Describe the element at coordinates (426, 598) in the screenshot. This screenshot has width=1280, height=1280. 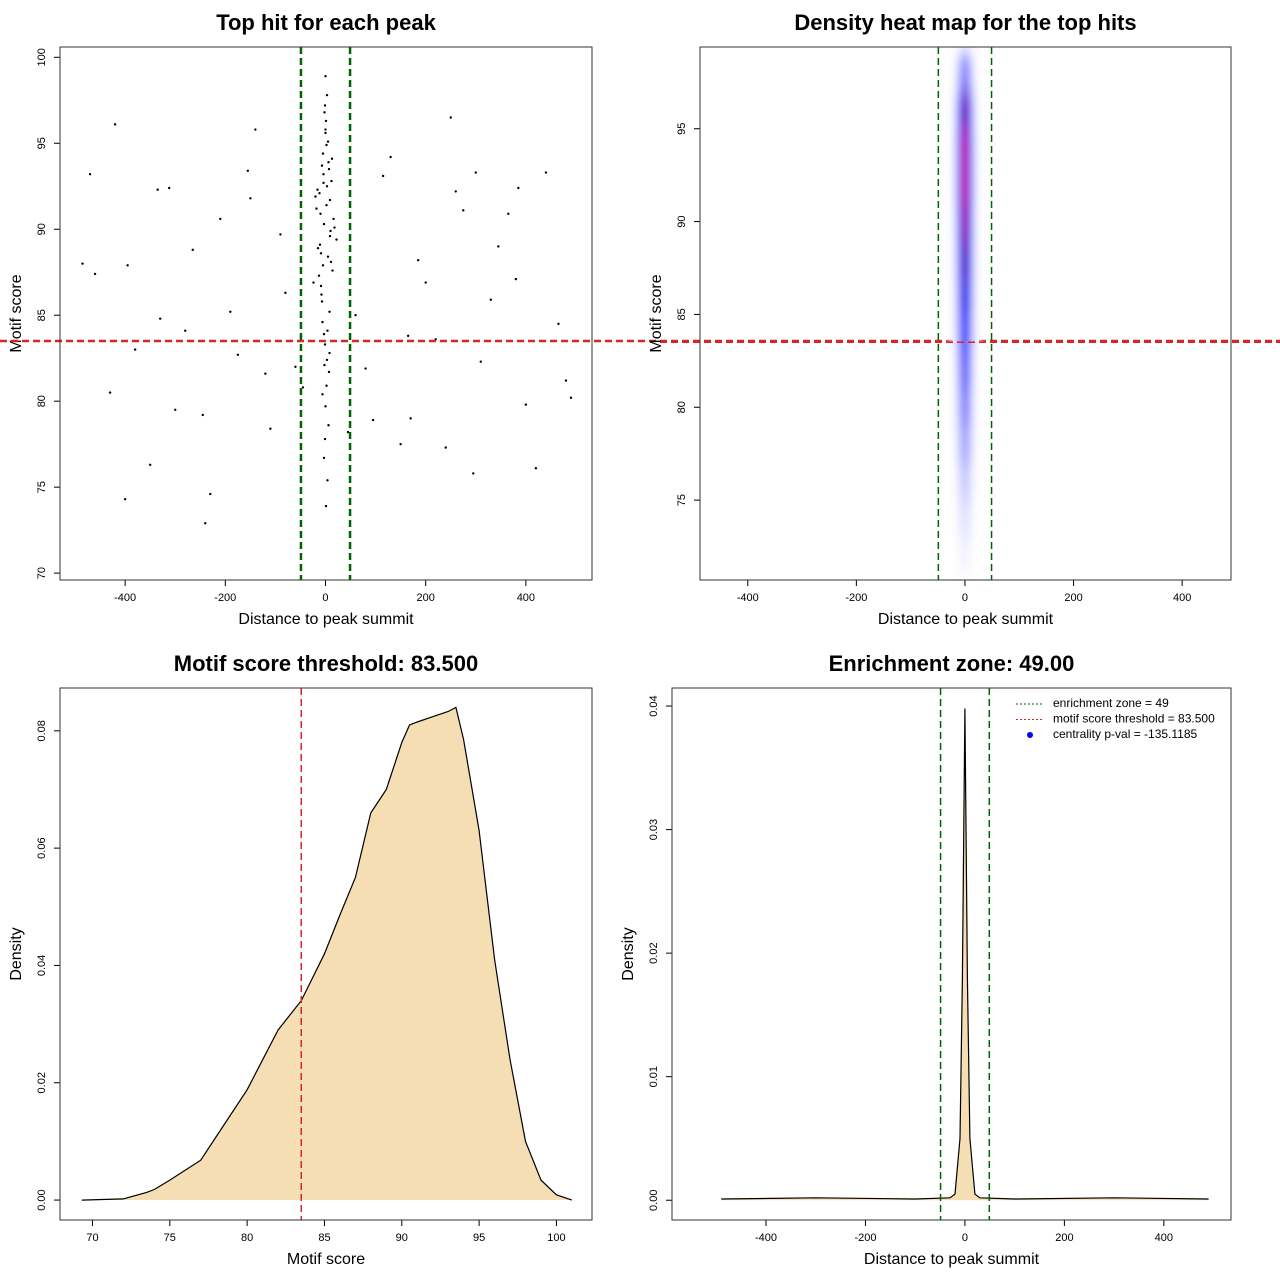
I see `x-tick-label: 200` at that location.